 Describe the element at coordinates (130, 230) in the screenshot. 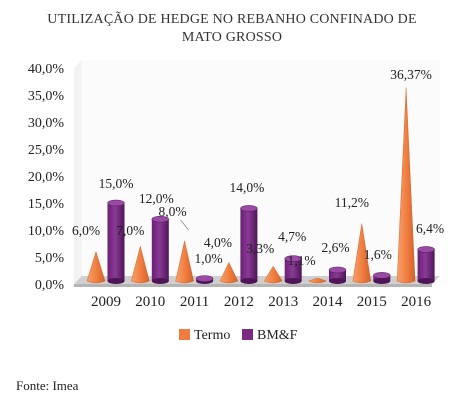

I see `data-label-termo: 7,0%` at that location.